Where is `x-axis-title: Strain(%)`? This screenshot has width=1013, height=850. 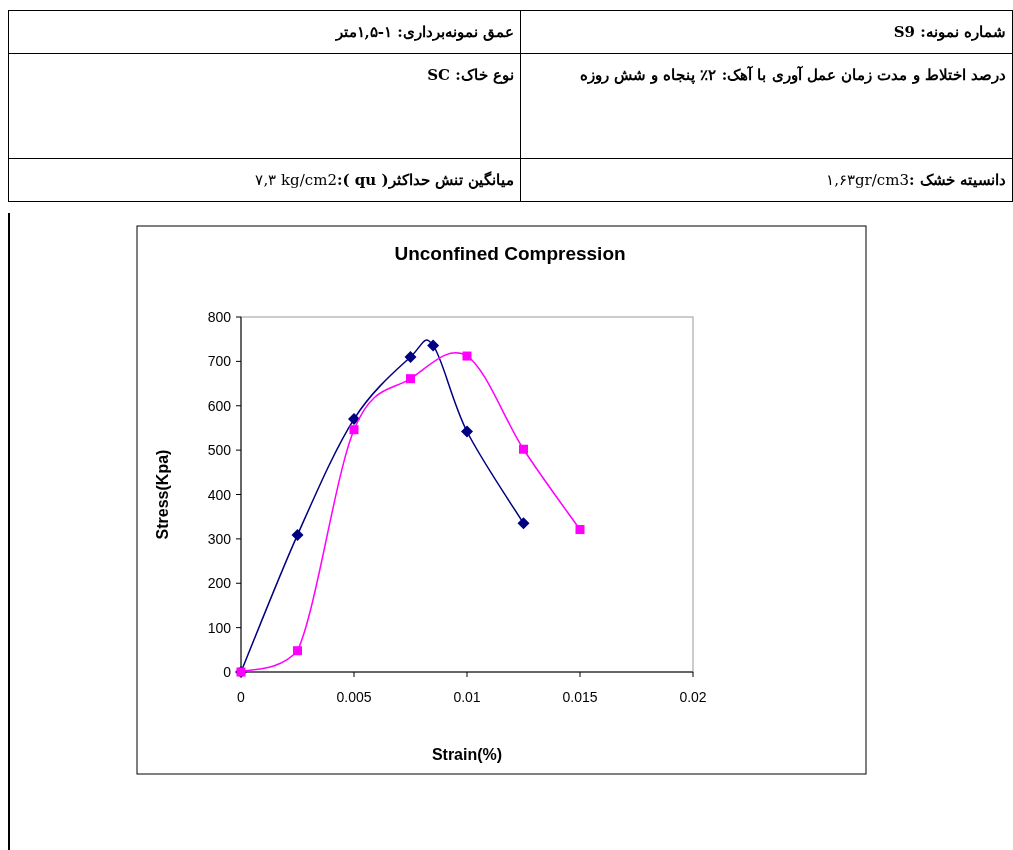 x-axis-title: Strain(%) is located at coordinates (467, 754).